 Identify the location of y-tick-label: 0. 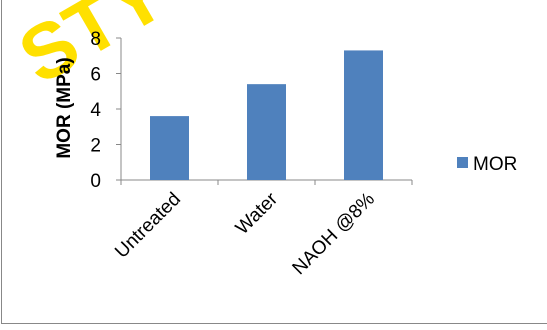
(95, 181).